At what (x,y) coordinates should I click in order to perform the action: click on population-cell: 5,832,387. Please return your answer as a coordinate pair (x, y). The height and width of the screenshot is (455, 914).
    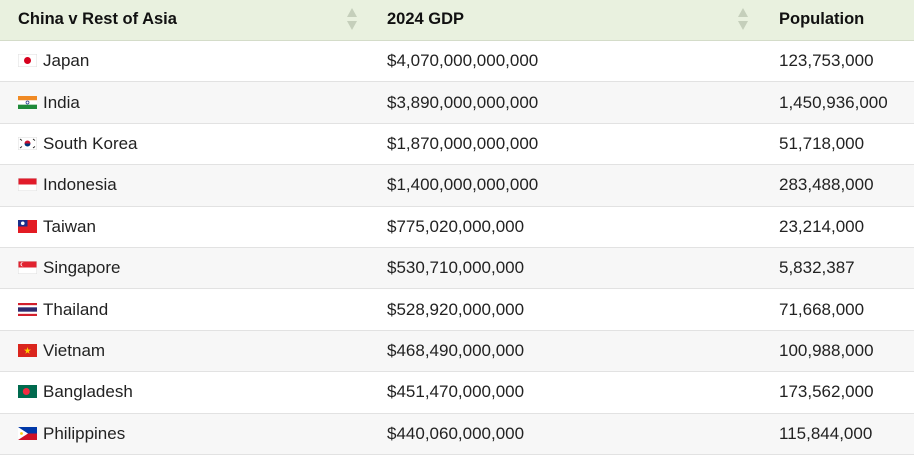
    Looking at the image, I should click on (817, 268).